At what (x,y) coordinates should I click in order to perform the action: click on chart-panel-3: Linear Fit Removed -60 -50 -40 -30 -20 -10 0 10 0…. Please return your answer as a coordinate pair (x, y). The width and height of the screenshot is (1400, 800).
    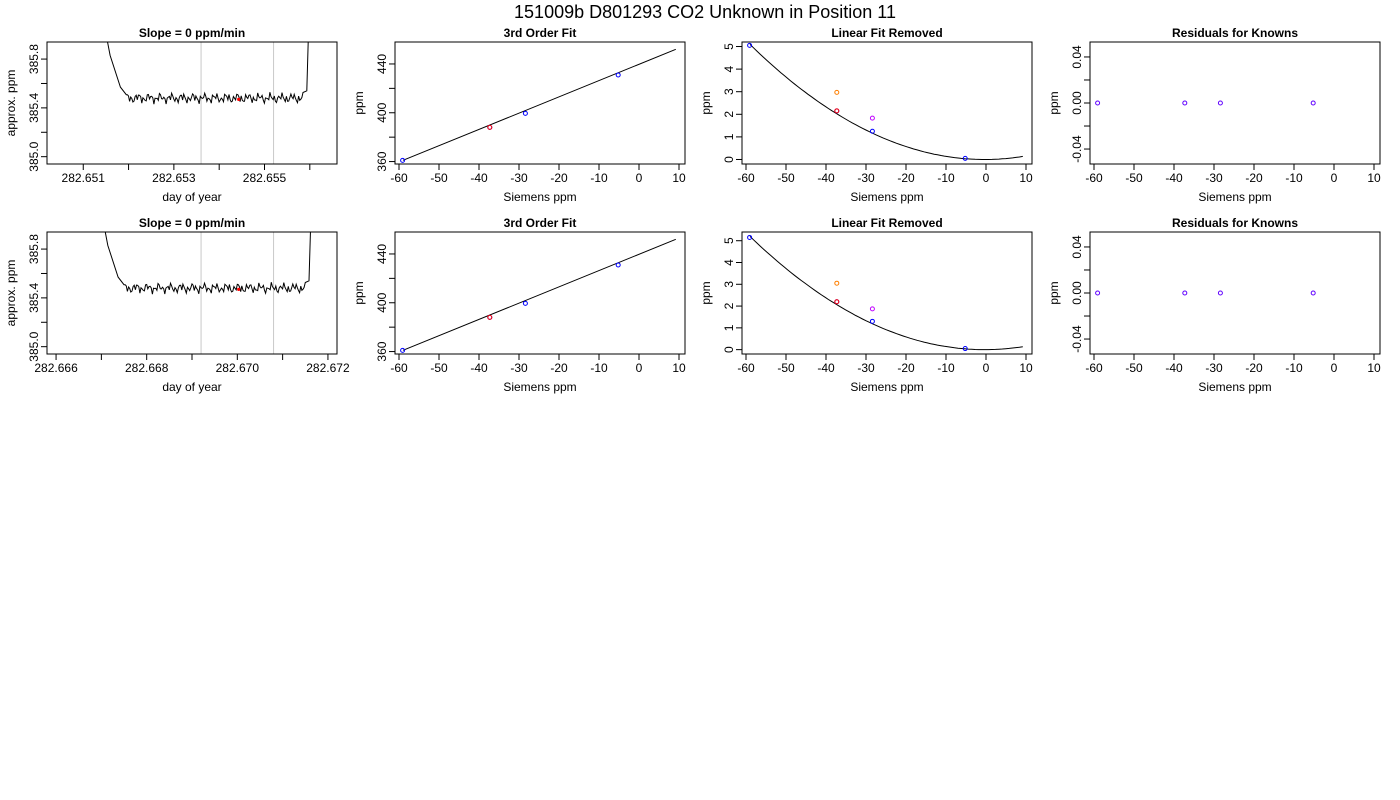
    Looking at the image, I should click on (866, 115).